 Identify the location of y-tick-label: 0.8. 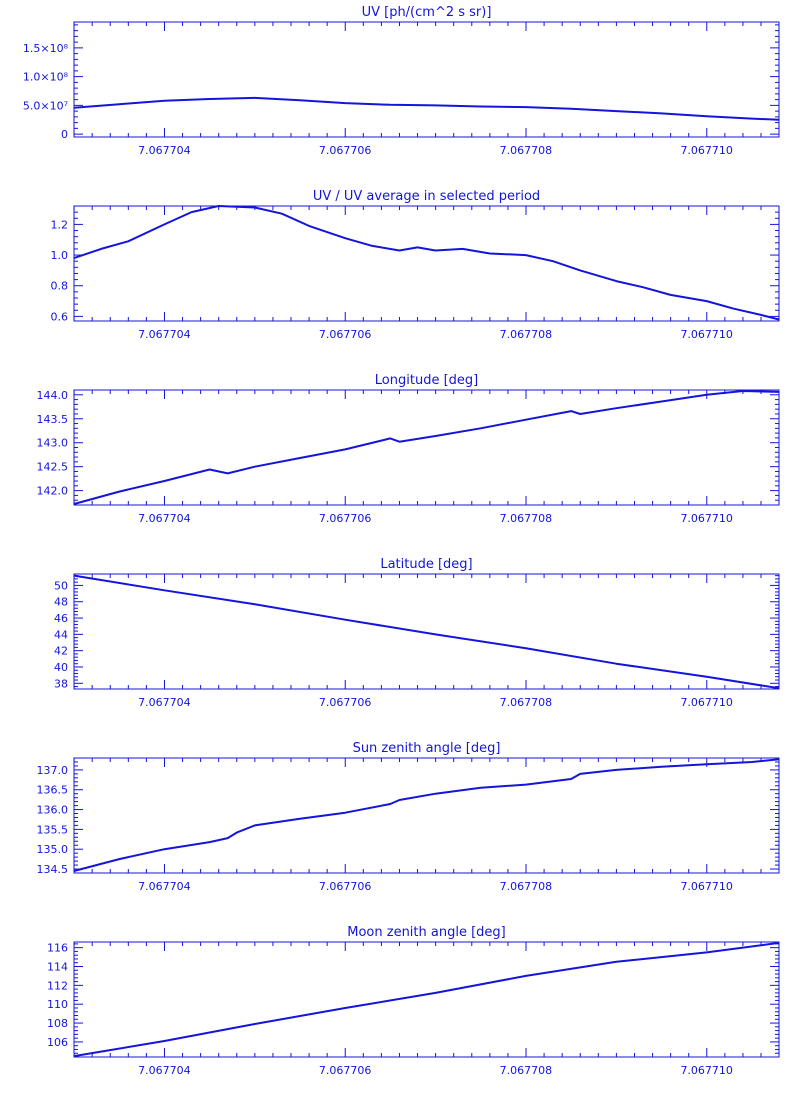
(60, 286).